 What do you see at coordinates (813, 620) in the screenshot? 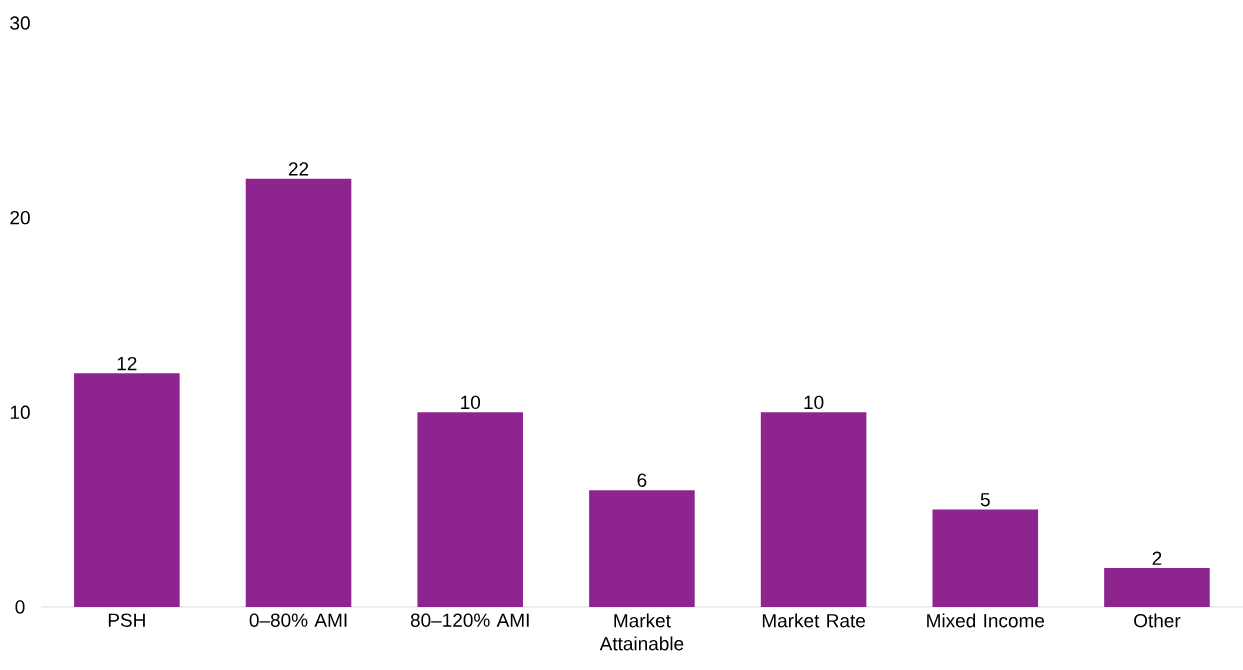
I see `x-tick-label: Market Rate` at bounding box center [813, 620].